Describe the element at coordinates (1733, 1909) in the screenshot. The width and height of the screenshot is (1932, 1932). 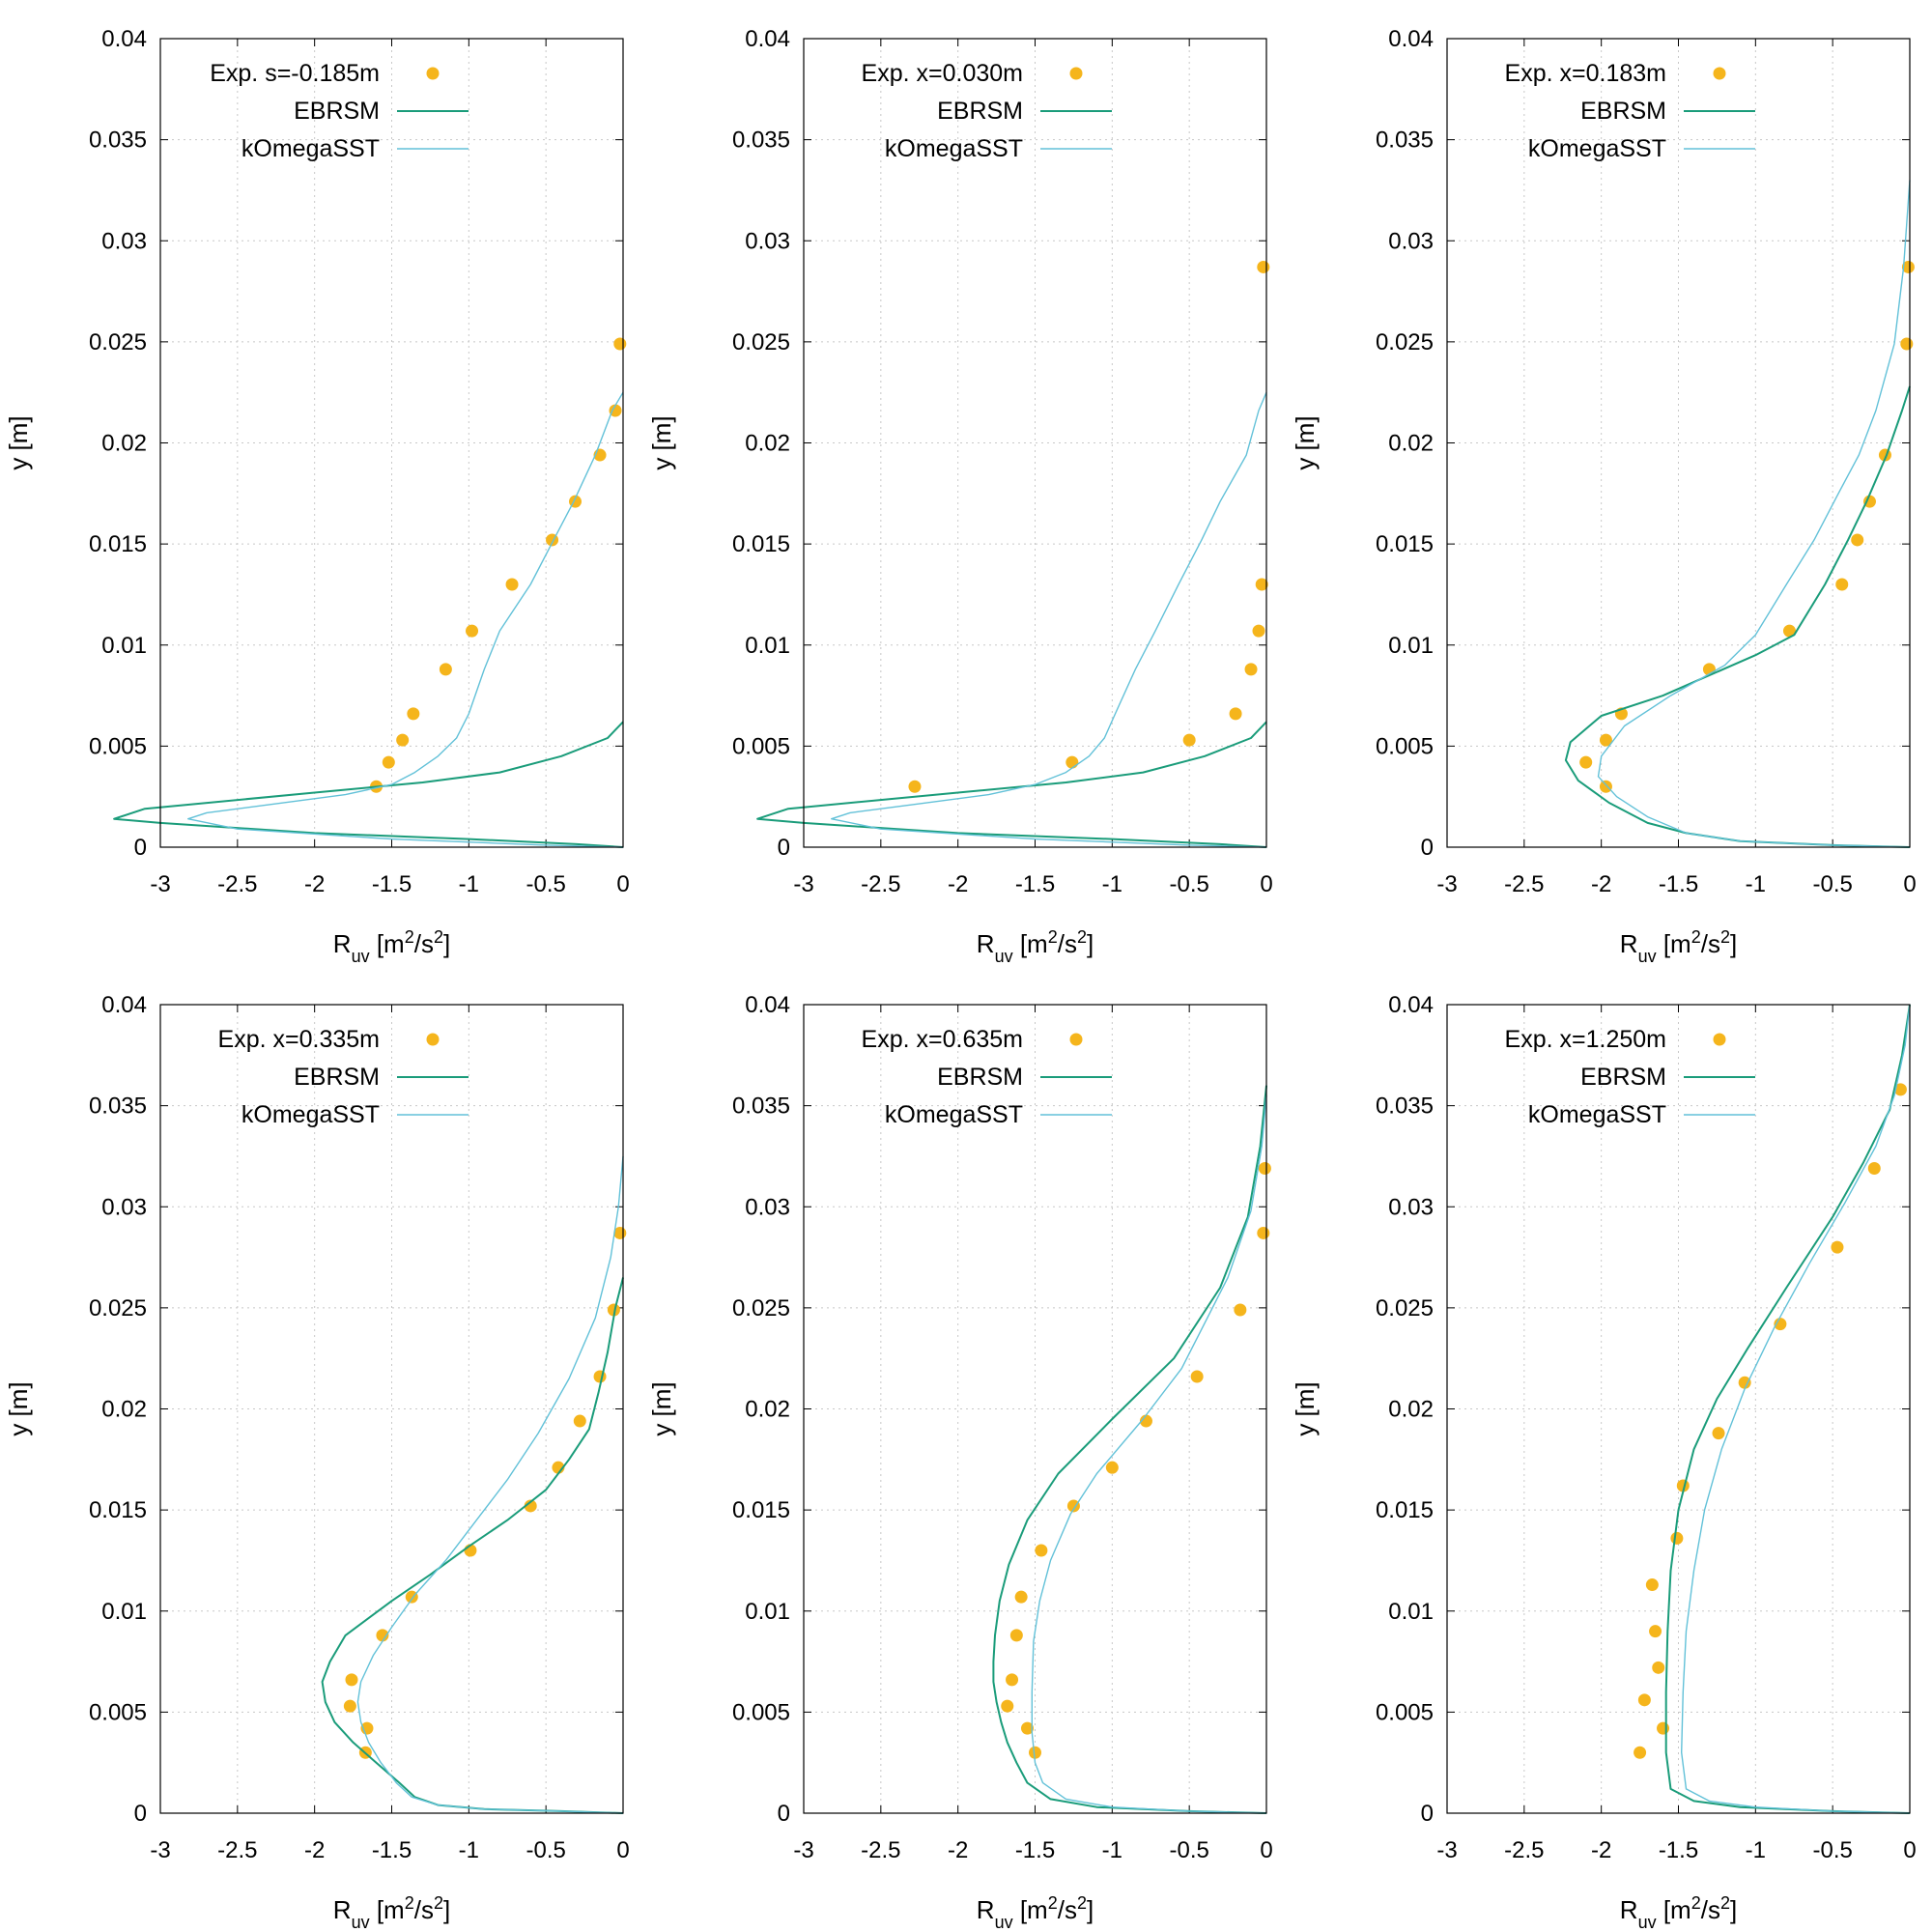
I see `x-axis-title-unit_post: ]` at that location.